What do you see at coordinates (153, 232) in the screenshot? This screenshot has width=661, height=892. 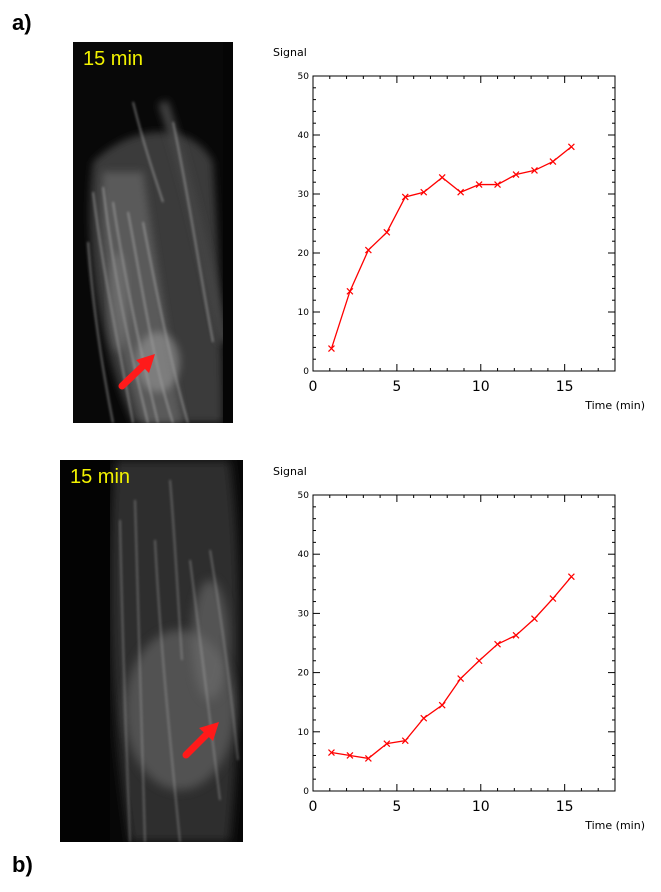 I see `mri-image-a: 15 min` at bounding box center [153, 232].